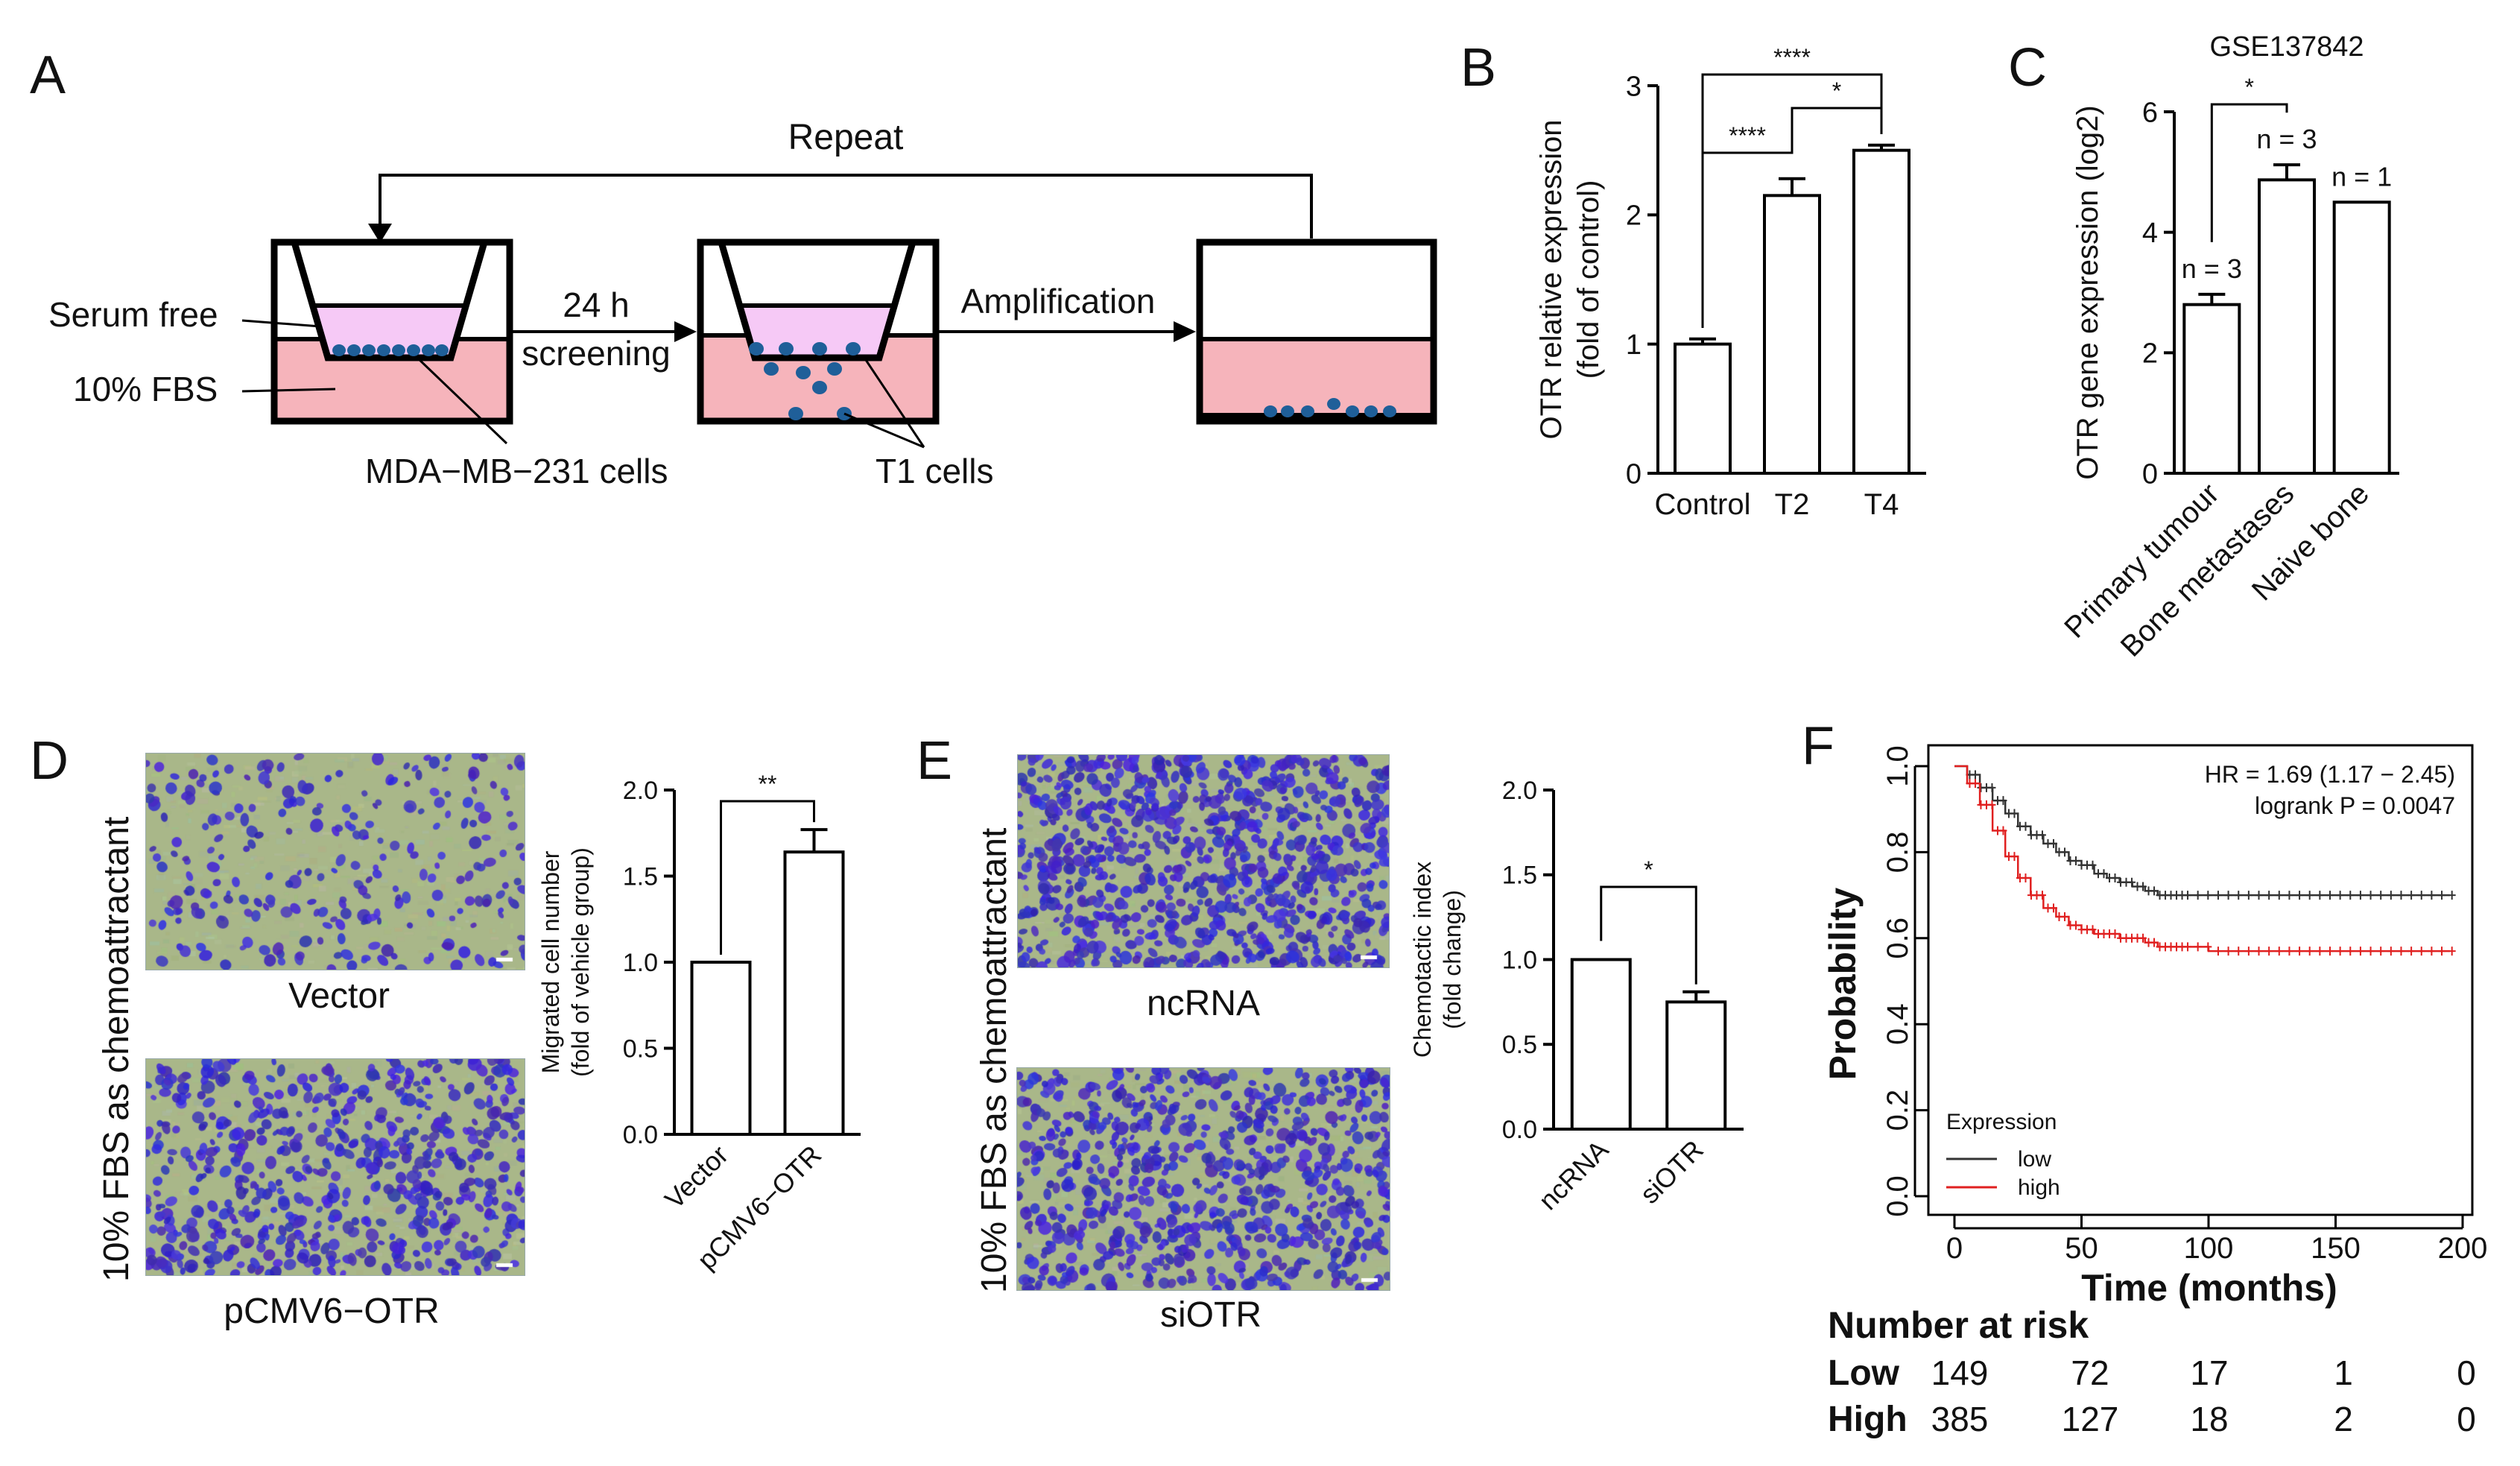  Describe the element at coordinates (335, 1167) in the screenshot. I see `micrograph-pcmv6-otr` at that location.